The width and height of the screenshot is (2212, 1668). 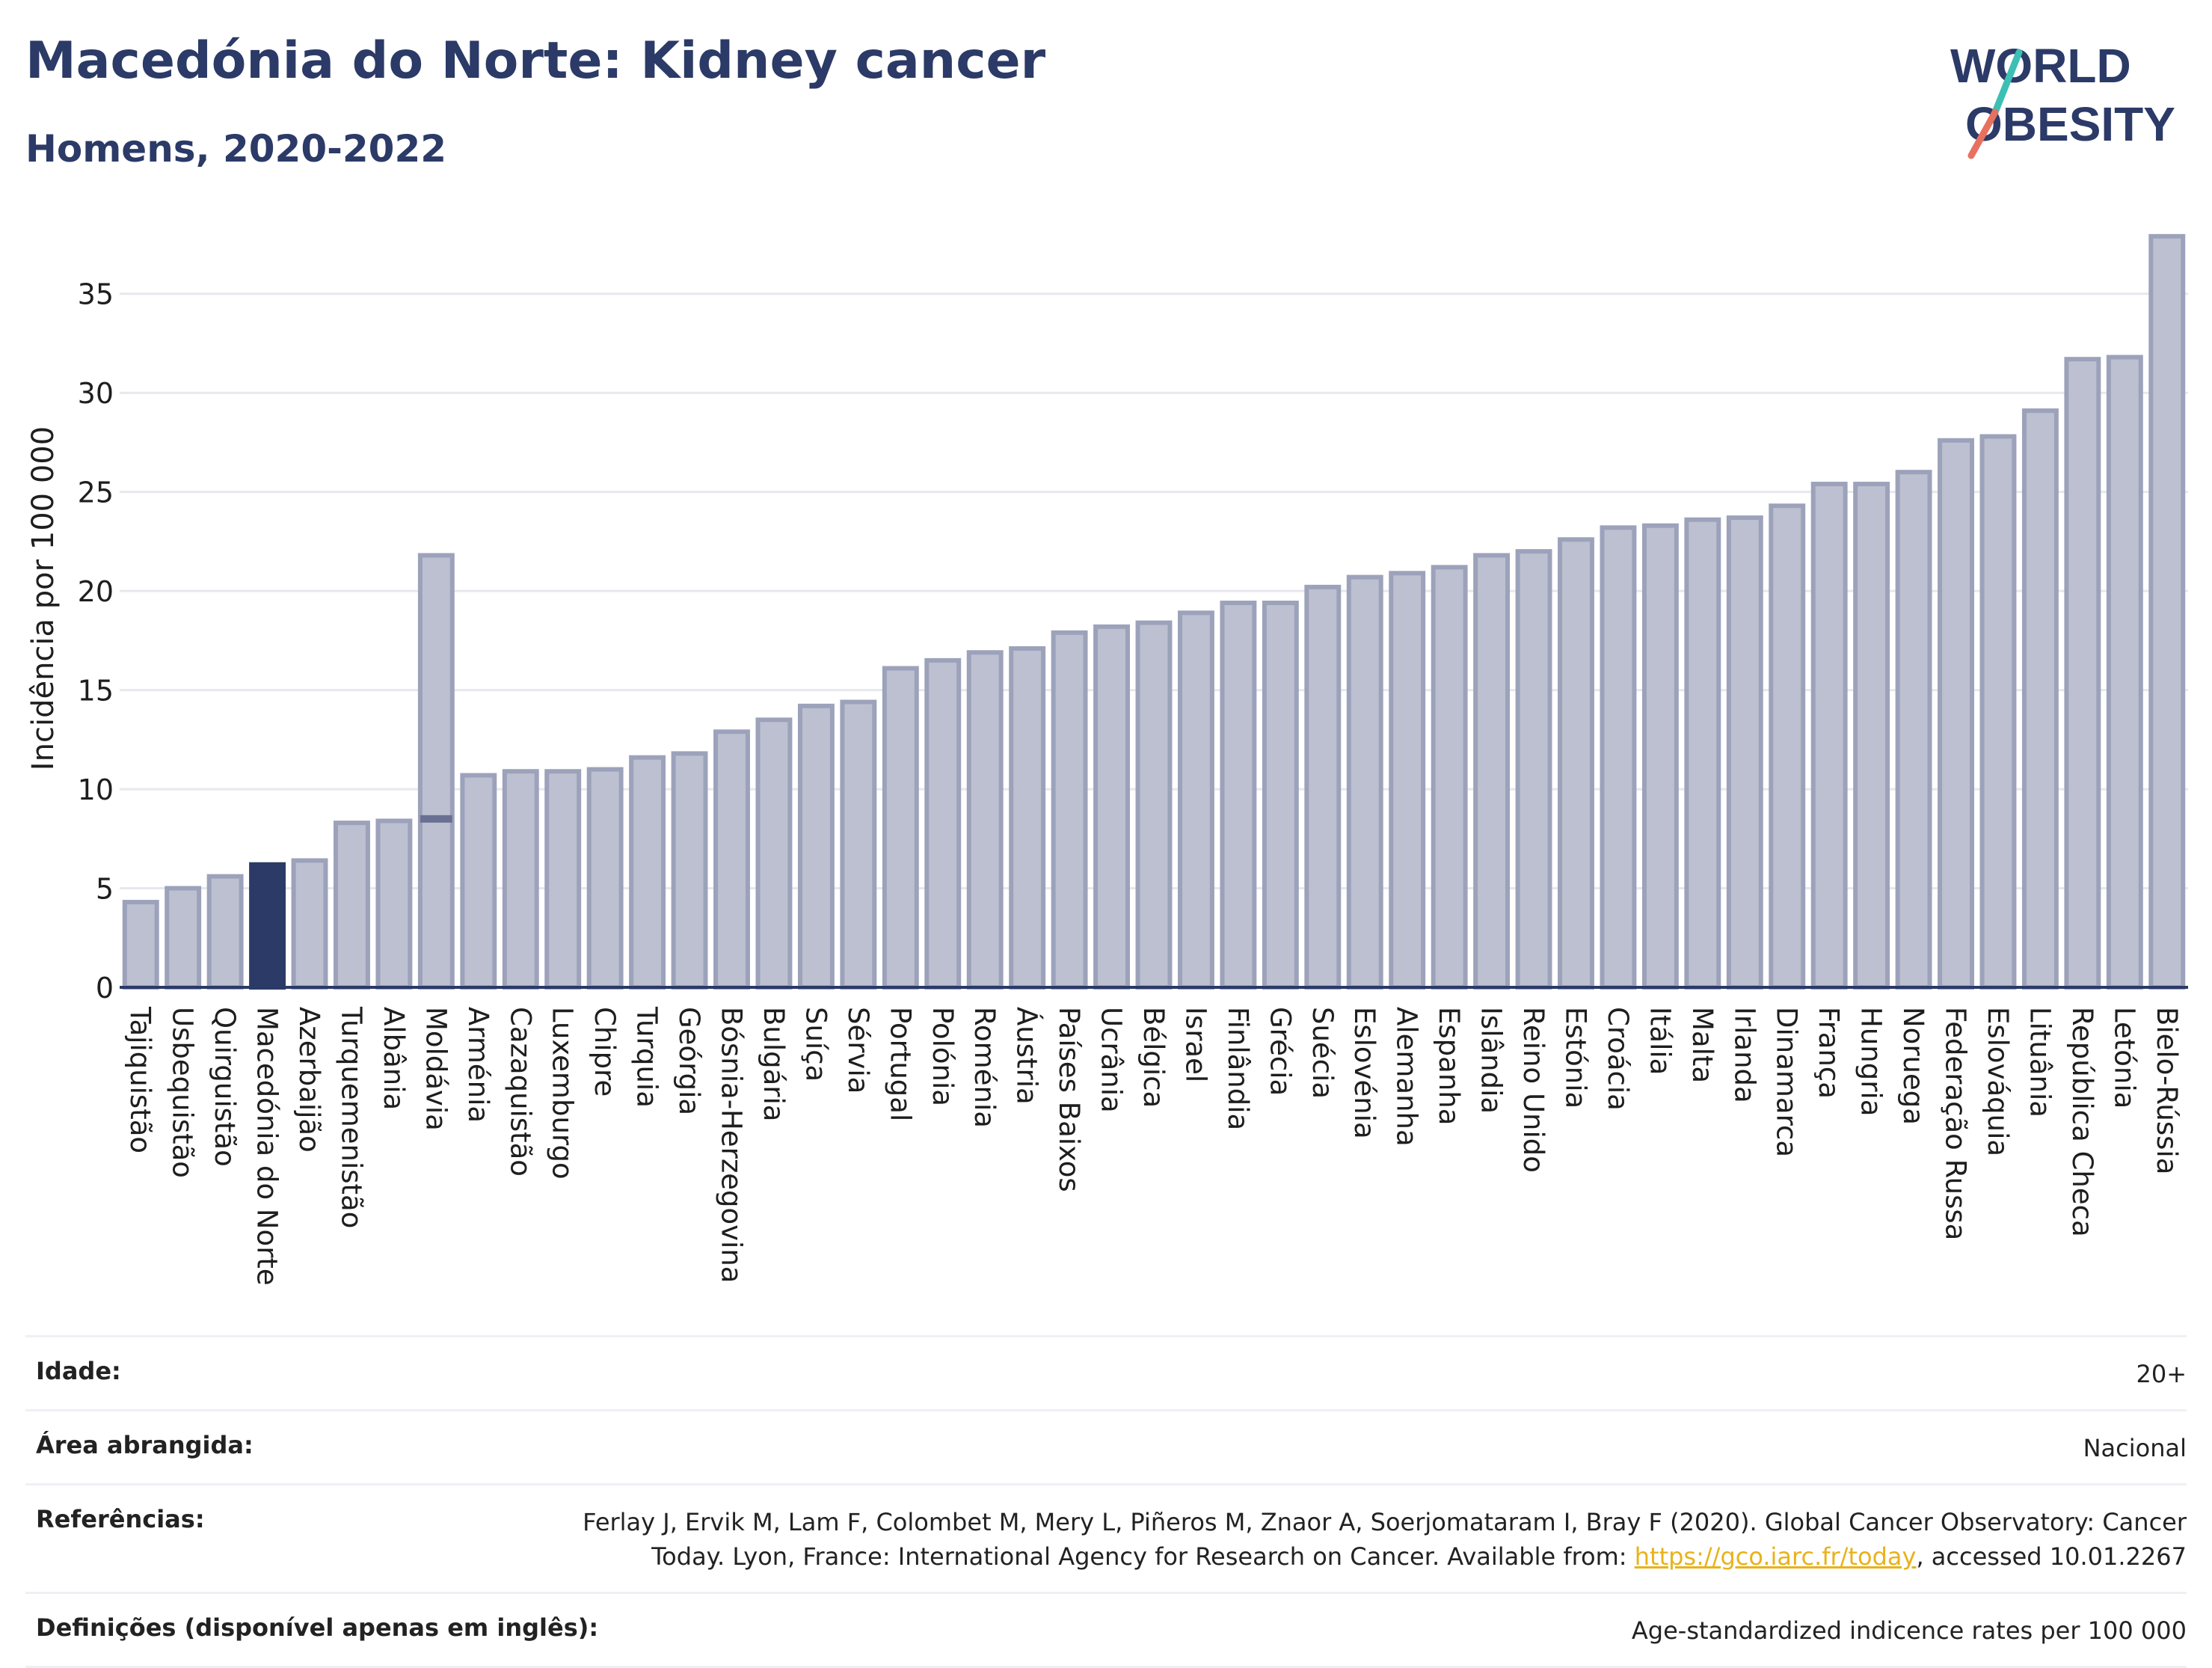 What do you see at coordinates (96, 789) in the screenshot?
I see `y-tick-label: 10` at bounding box center [96, 789].